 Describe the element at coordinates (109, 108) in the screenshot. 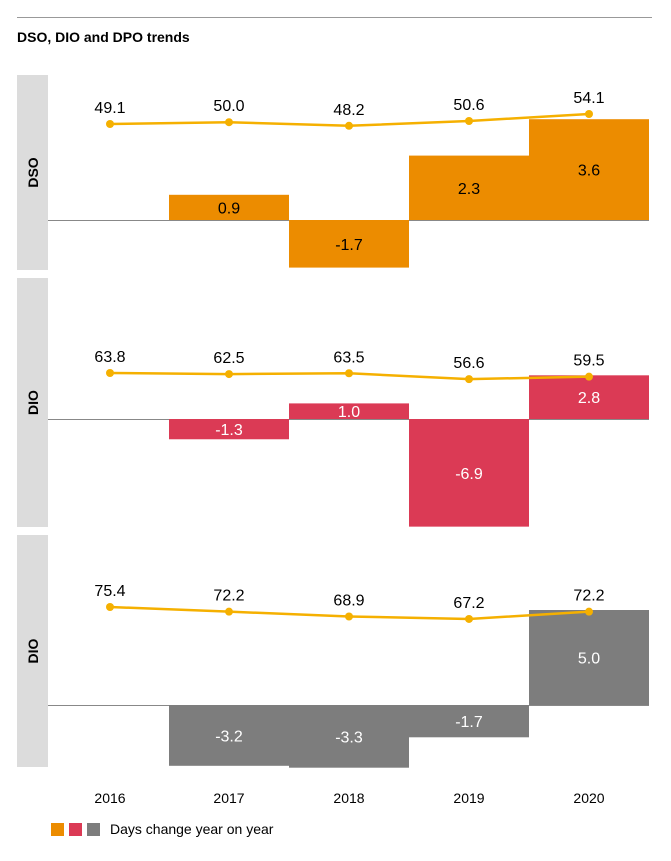

I see `trend-label: 49.1` at that location.